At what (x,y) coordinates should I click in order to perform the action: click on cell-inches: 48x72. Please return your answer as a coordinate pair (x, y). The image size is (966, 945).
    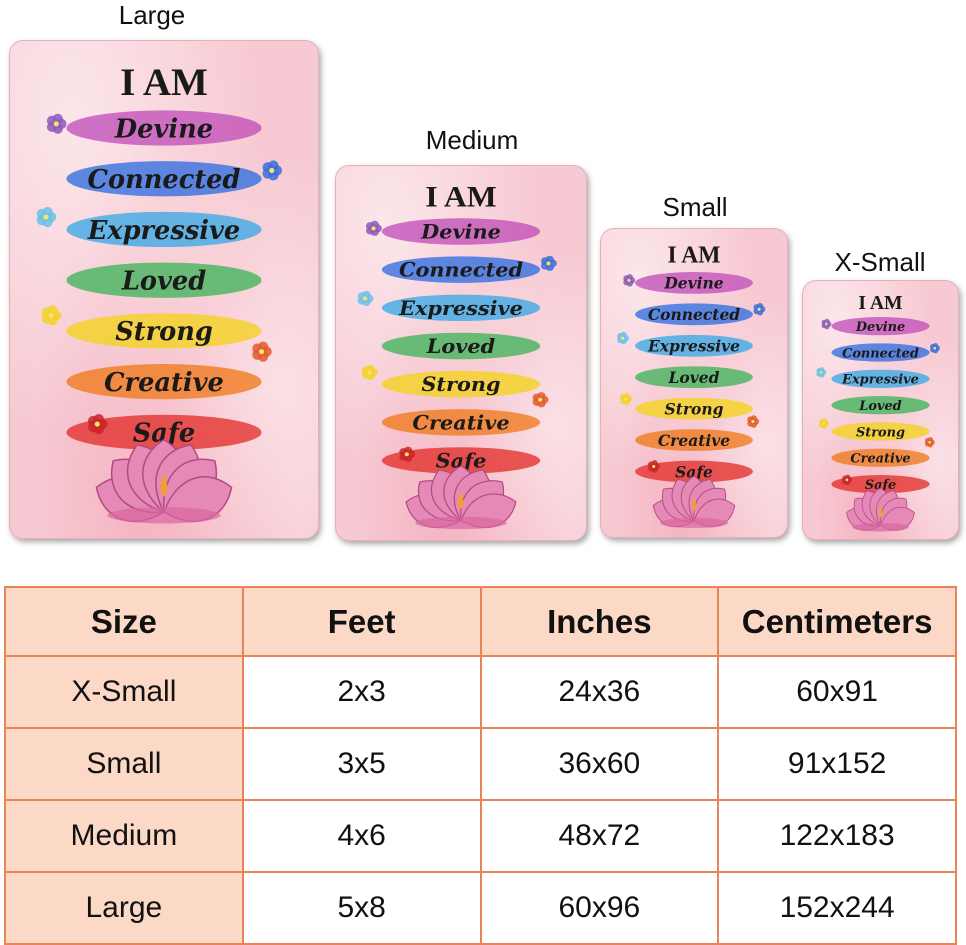
    Looking at the image, I should click on (599, 836).